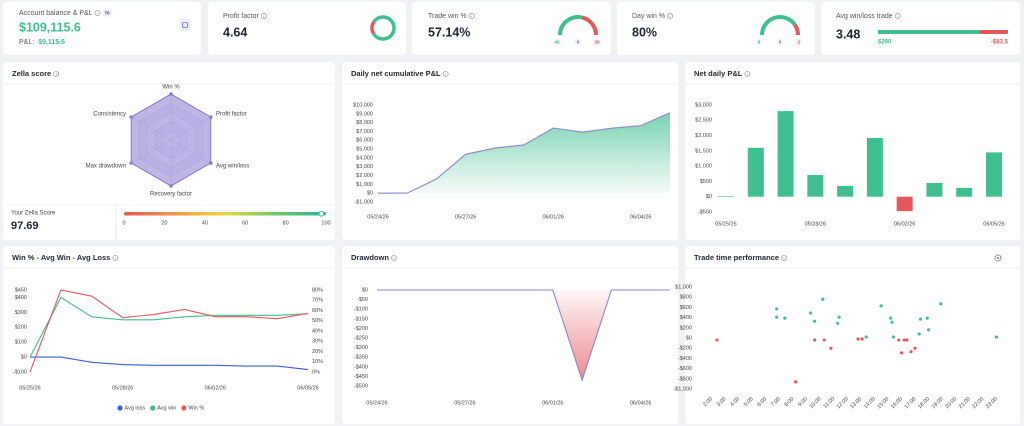 The width and height of the screenshot is (1024, 426). Describe the element at coordinates (370, 194) in the screenshot. I see `y-tick-label: $0` at that location.